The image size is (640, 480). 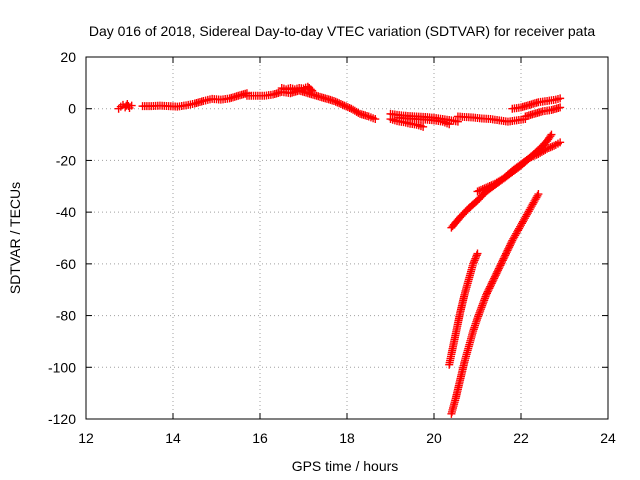 I want to click on x-tick-label: 14, so click(x=173, y=438).